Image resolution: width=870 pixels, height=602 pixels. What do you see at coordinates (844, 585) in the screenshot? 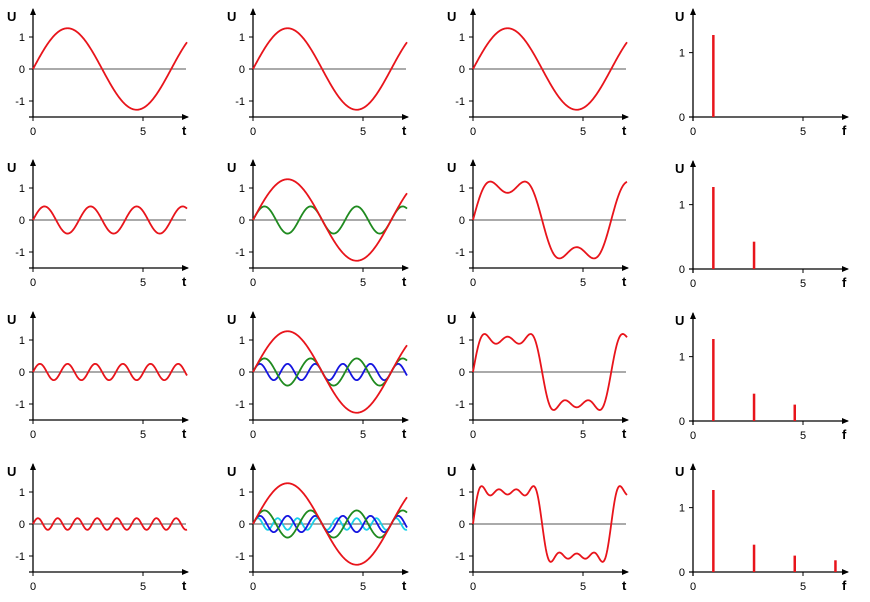
I see `r4c4-x-axis-label: f` at bounding box center [844, 585].